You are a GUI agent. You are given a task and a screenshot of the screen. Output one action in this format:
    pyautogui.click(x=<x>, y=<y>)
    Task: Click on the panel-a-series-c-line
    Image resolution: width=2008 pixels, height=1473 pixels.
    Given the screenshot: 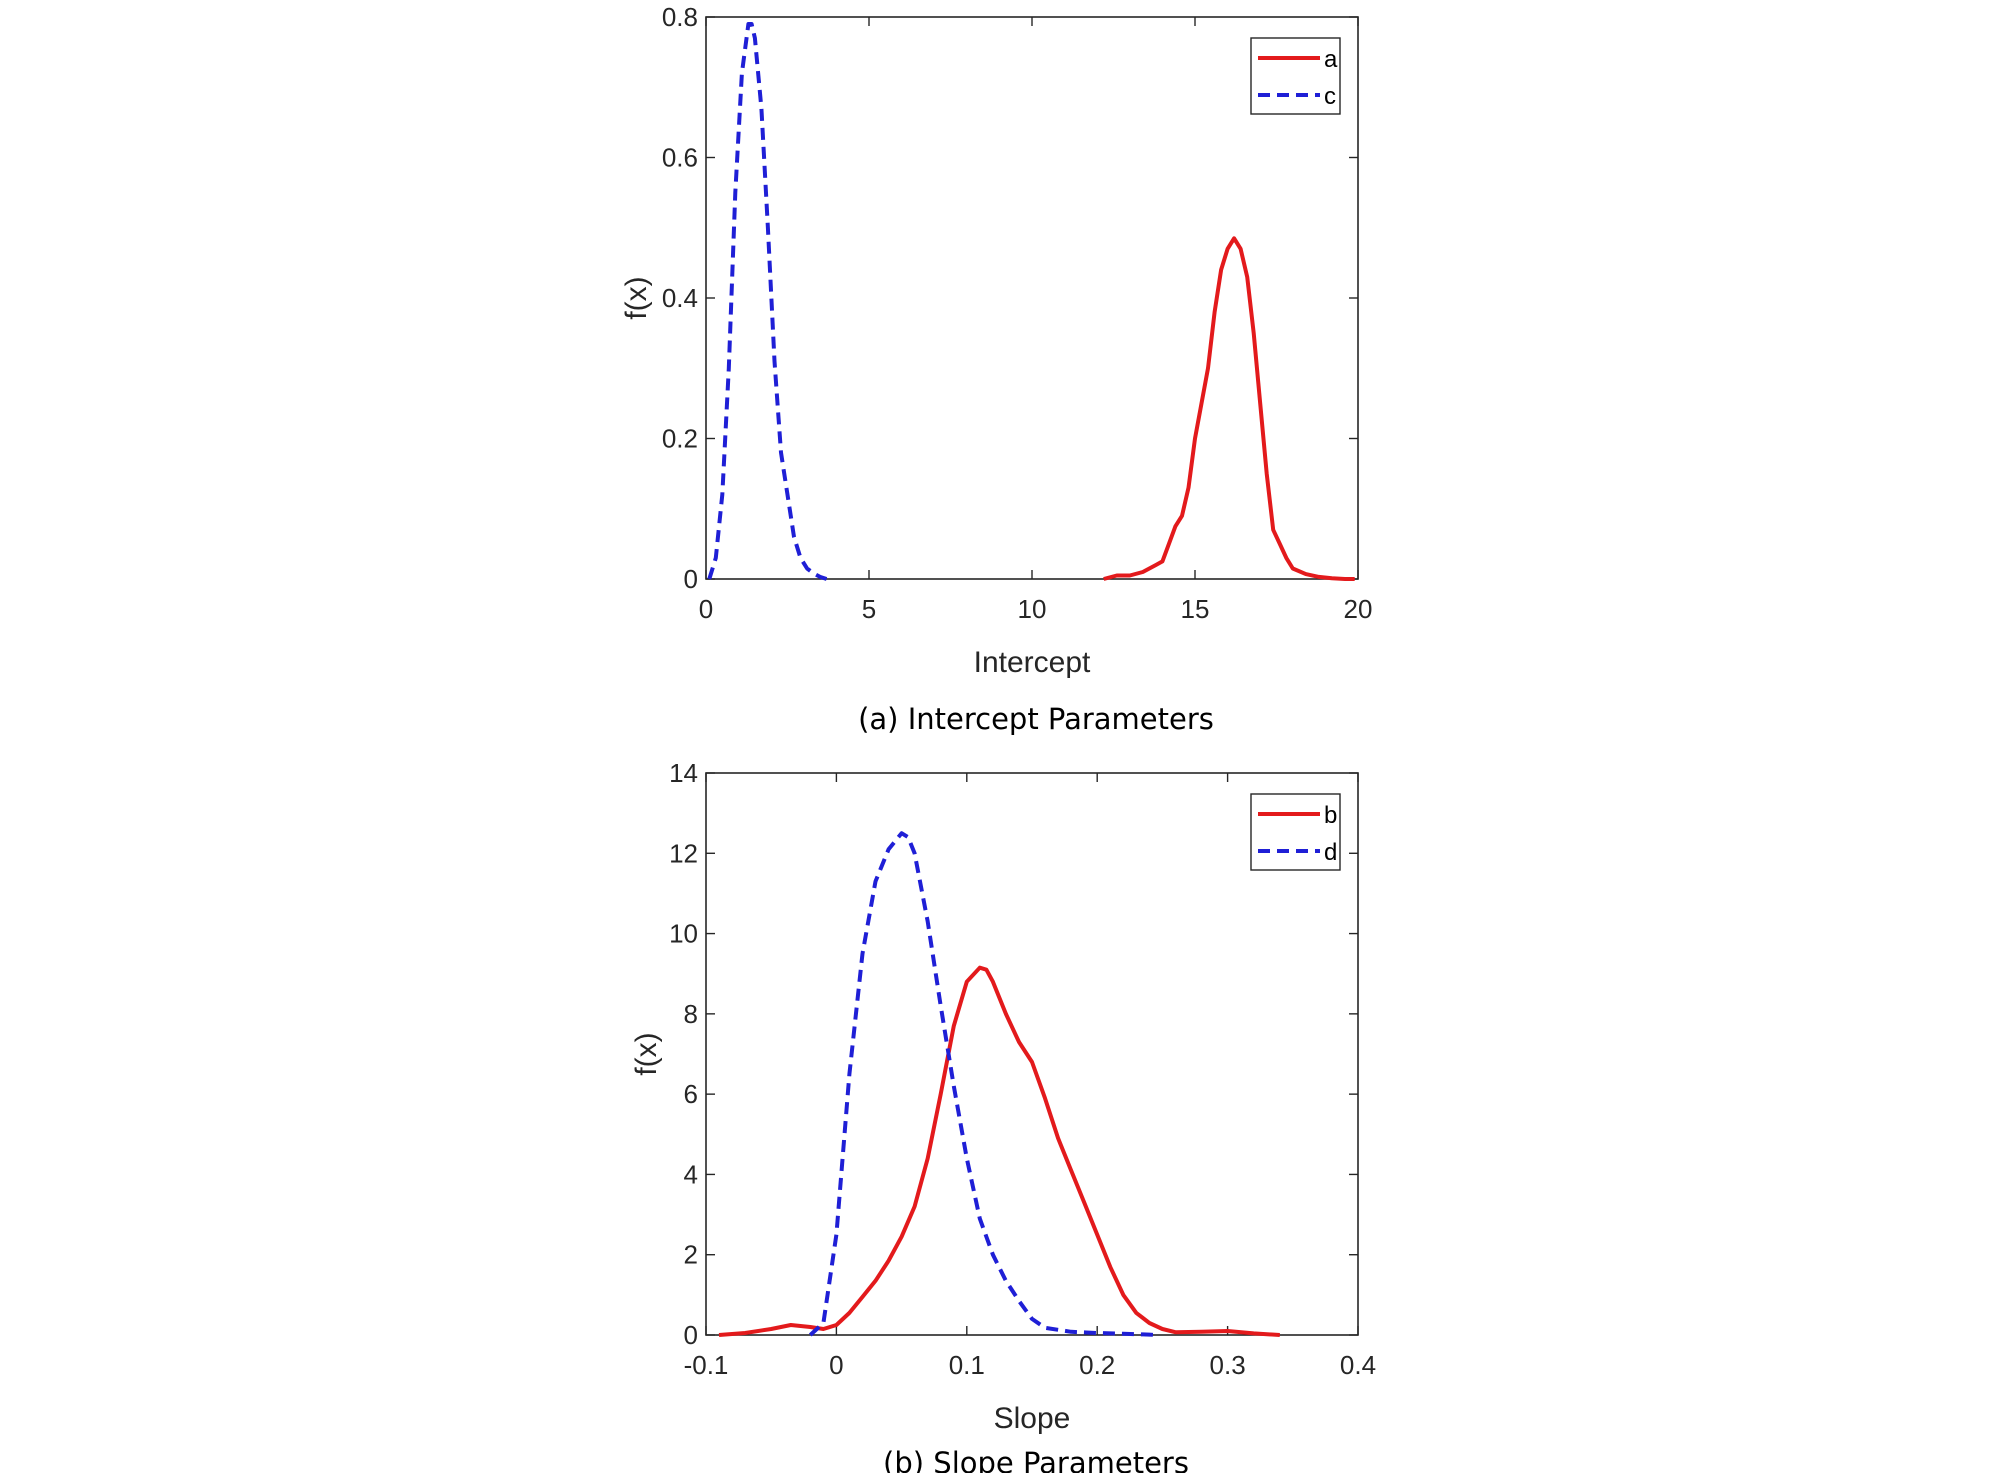 What is the action you would take?
    pyautogui.click(x=767, y=301)
    